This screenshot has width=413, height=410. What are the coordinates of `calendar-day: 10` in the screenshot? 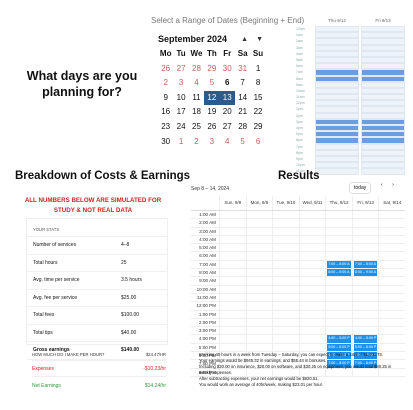 It's located at (181, 97).